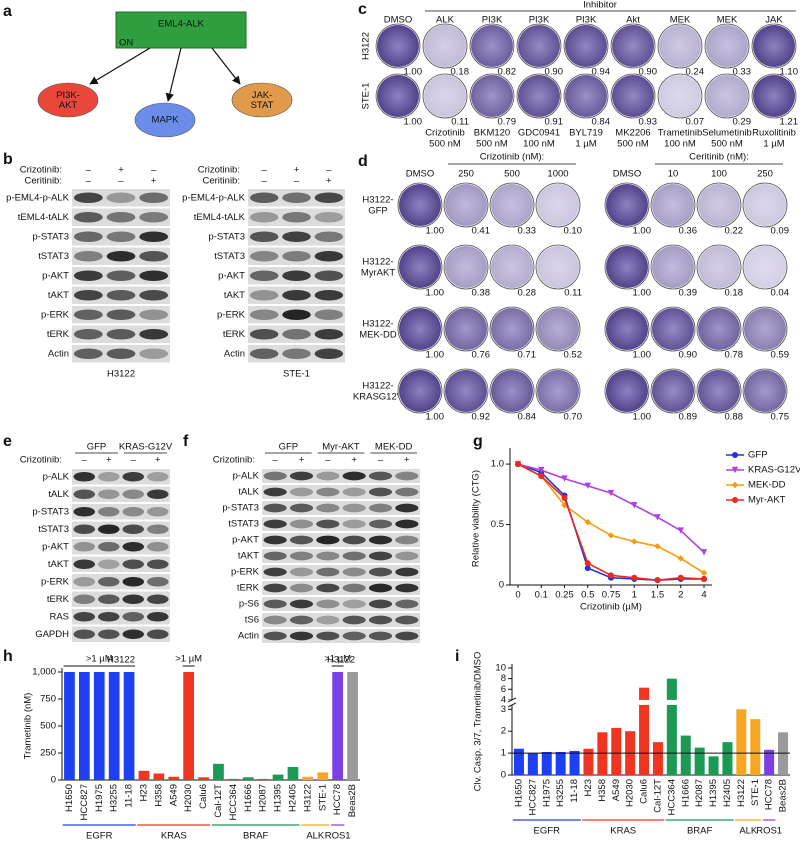 The width and height of the screenshot is (800, 860). What do you see at coordinates (517, 595) in the screenshot?
I see `x-tick-label: 0` at bounding box center [517, 595].